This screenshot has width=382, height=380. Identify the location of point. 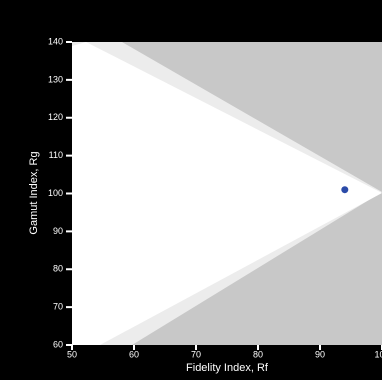
(345, 190).